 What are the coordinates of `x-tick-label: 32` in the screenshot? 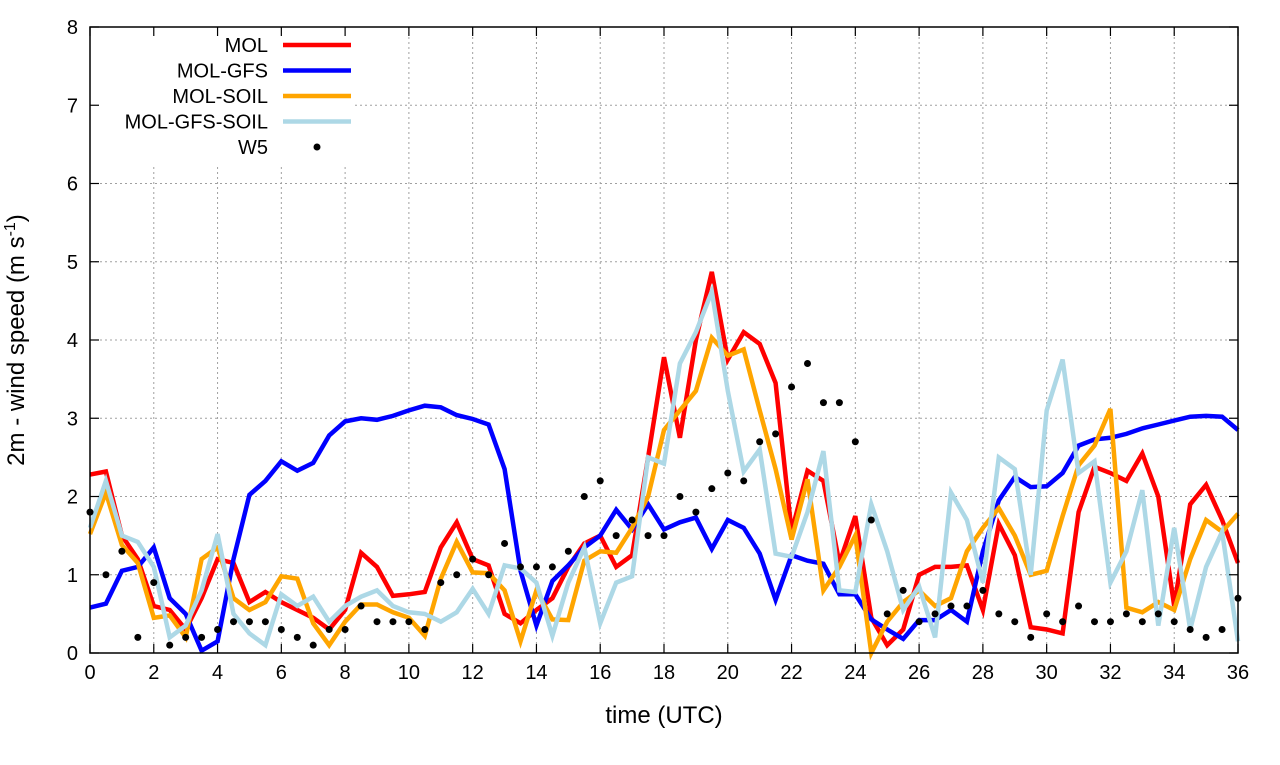 It's located at (1110, 673).